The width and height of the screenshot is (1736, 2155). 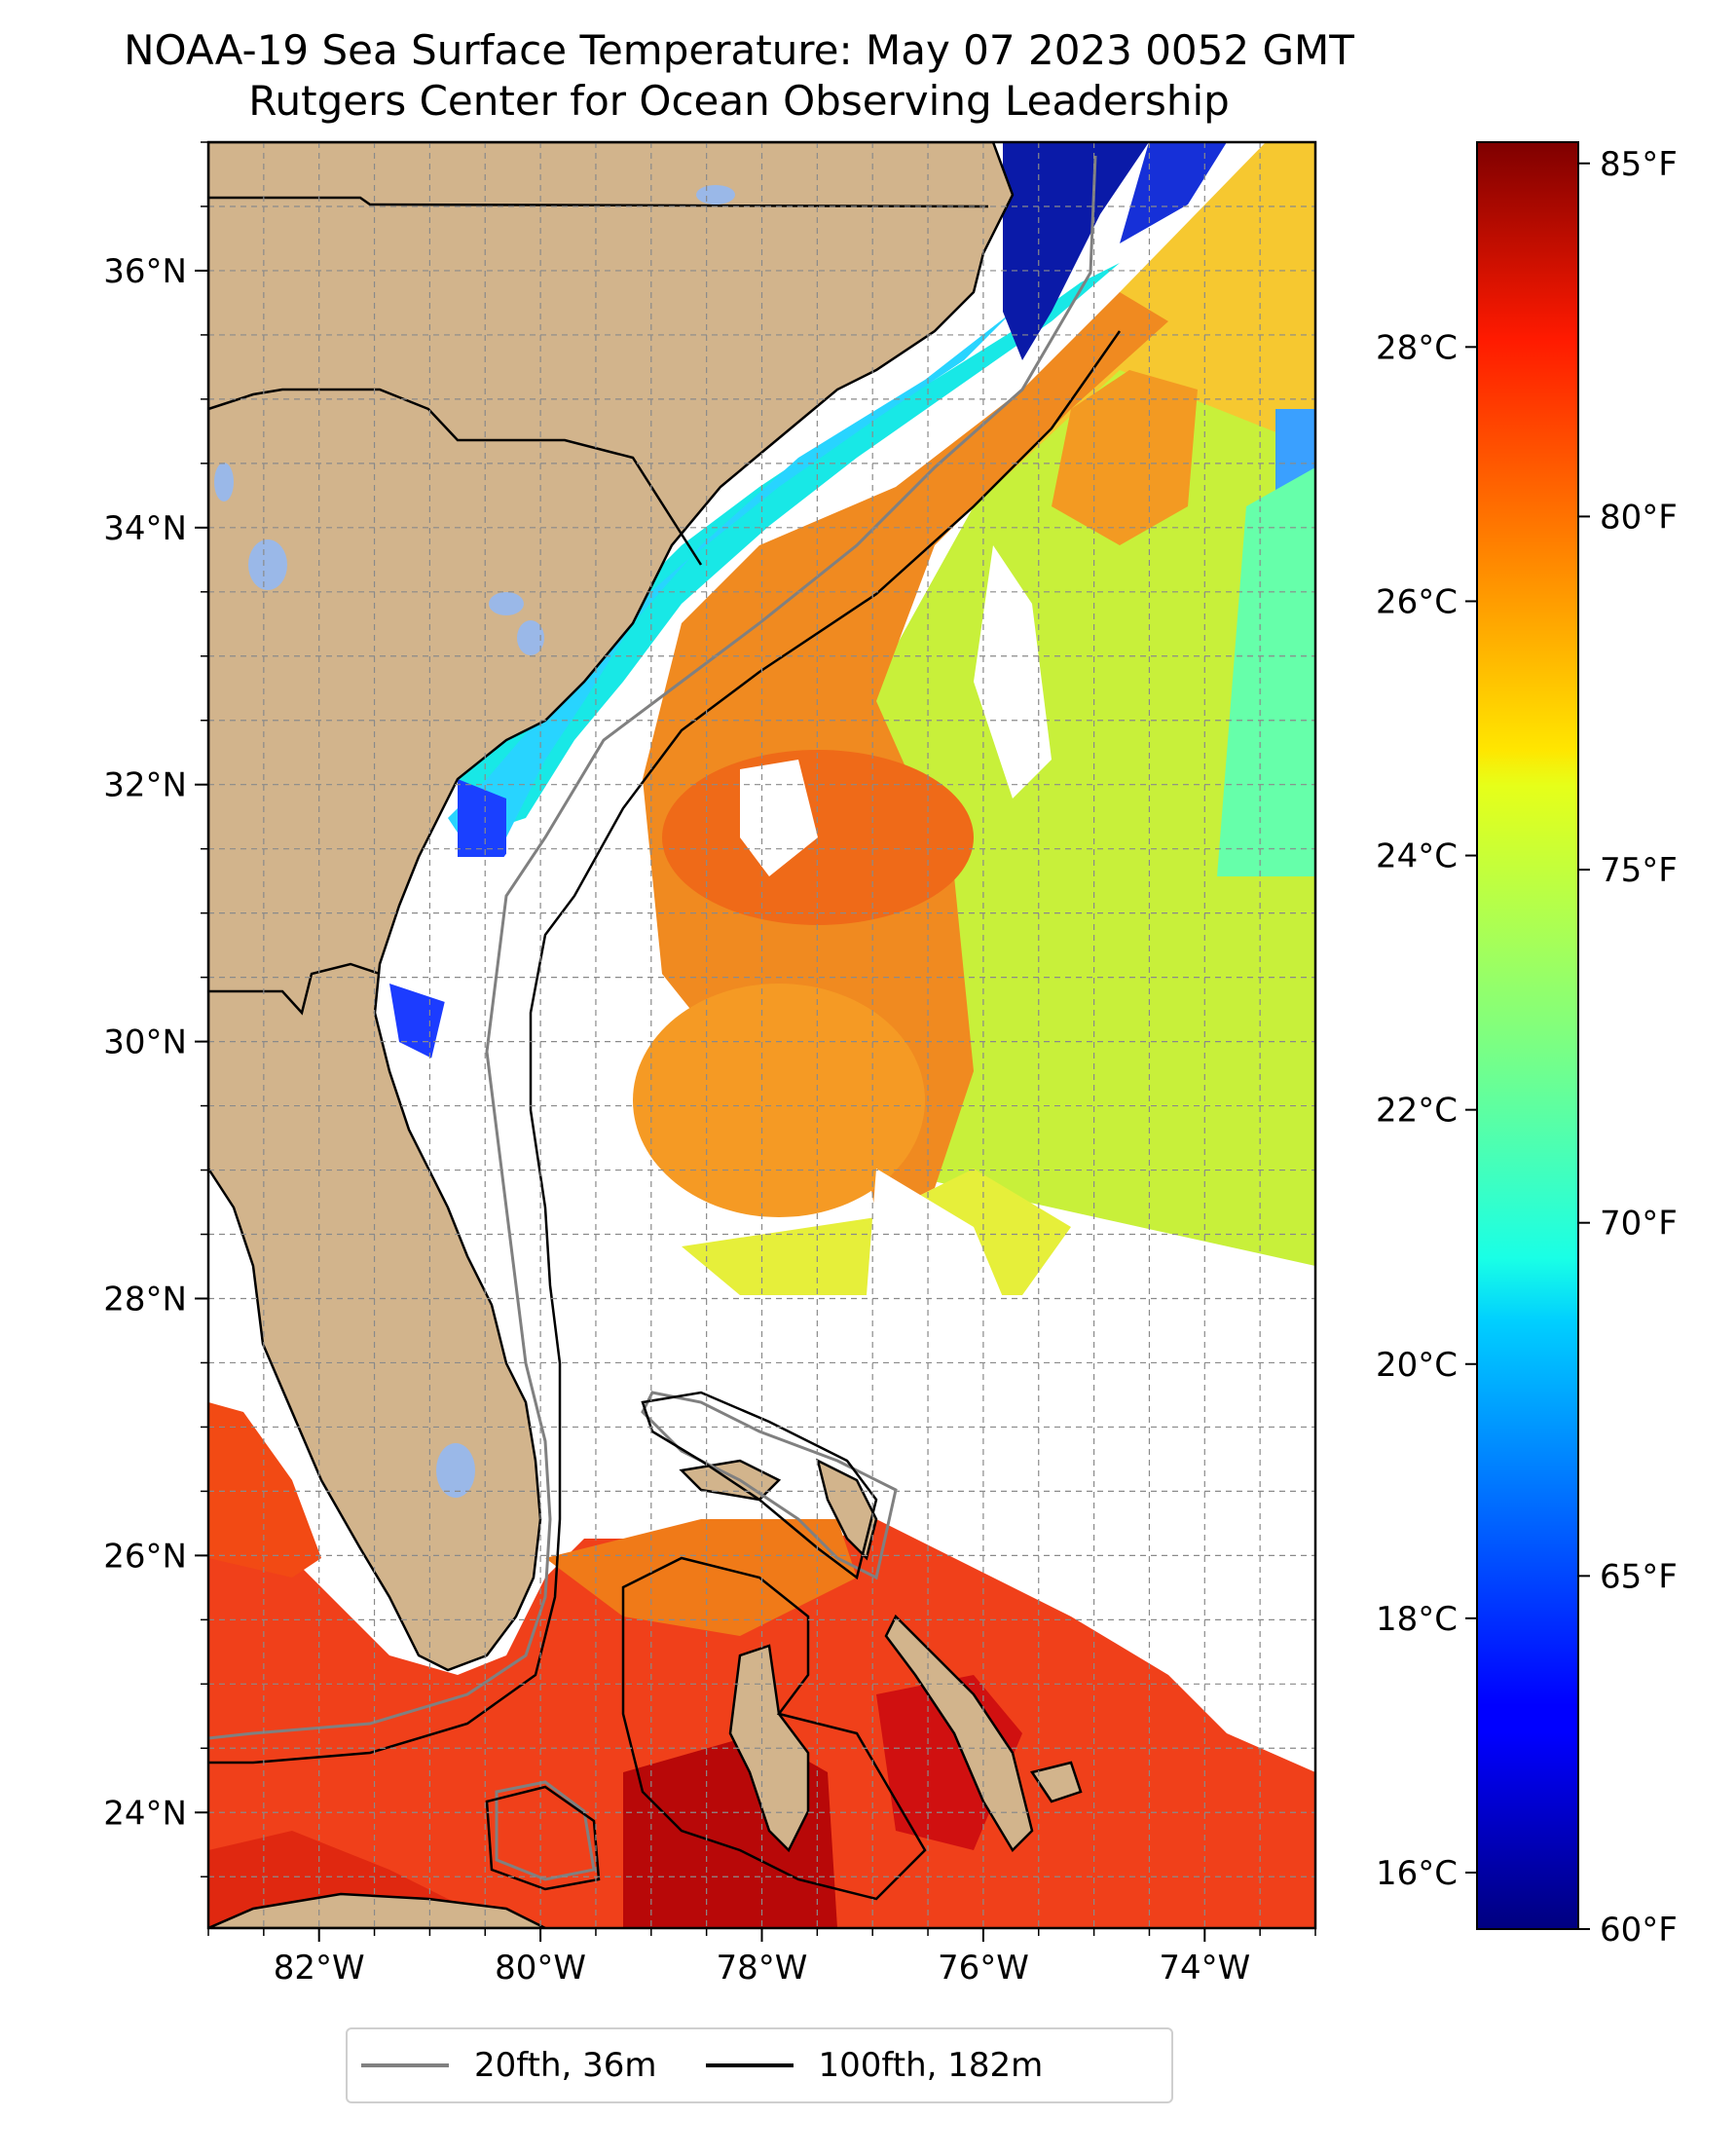 What do you see at coordinates (145, 1556) in the screenshot?
I see `lat-tick-label: 26°N` at bounding box center [145, 1556].